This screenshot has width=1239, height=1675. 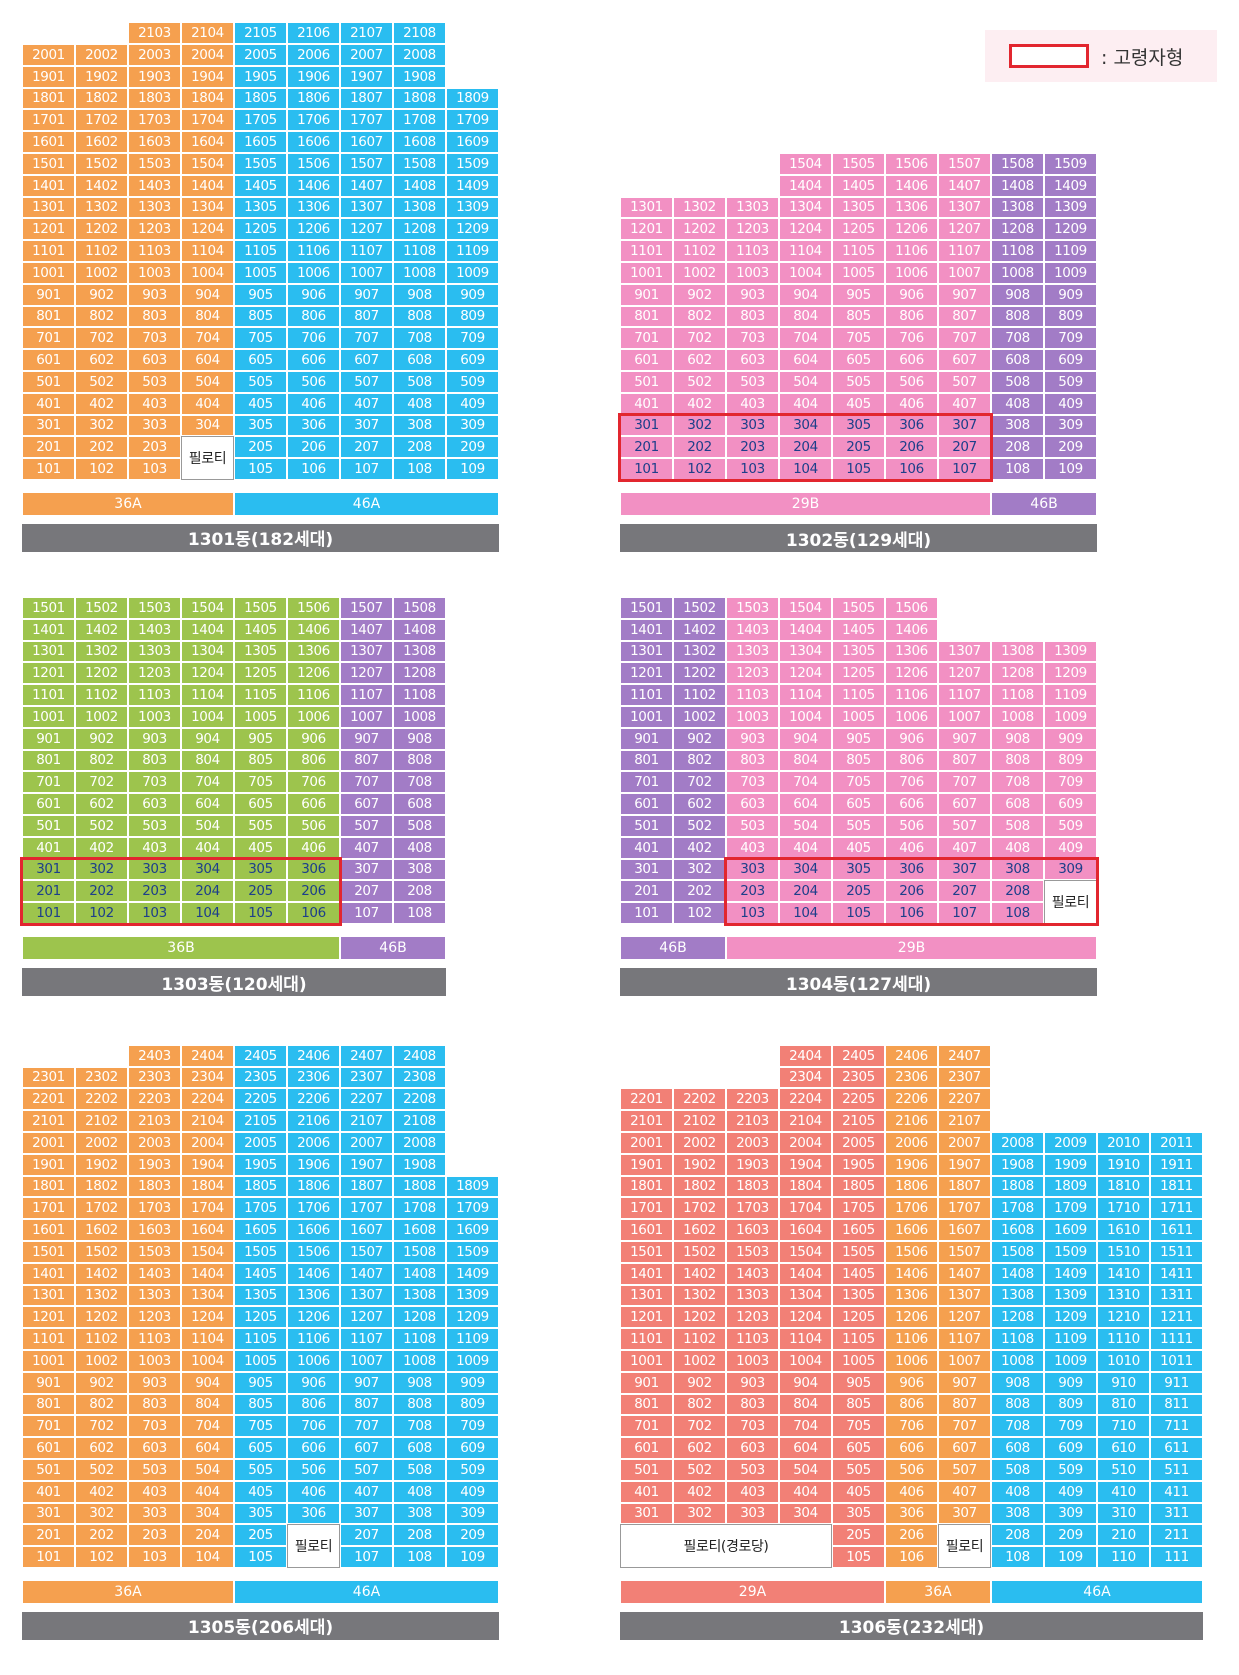 What do you see at coordinates (1070, 1360) in the screenshot?
I see `unit-1306-1009: 1009` at bounding box center [1070, 1360].